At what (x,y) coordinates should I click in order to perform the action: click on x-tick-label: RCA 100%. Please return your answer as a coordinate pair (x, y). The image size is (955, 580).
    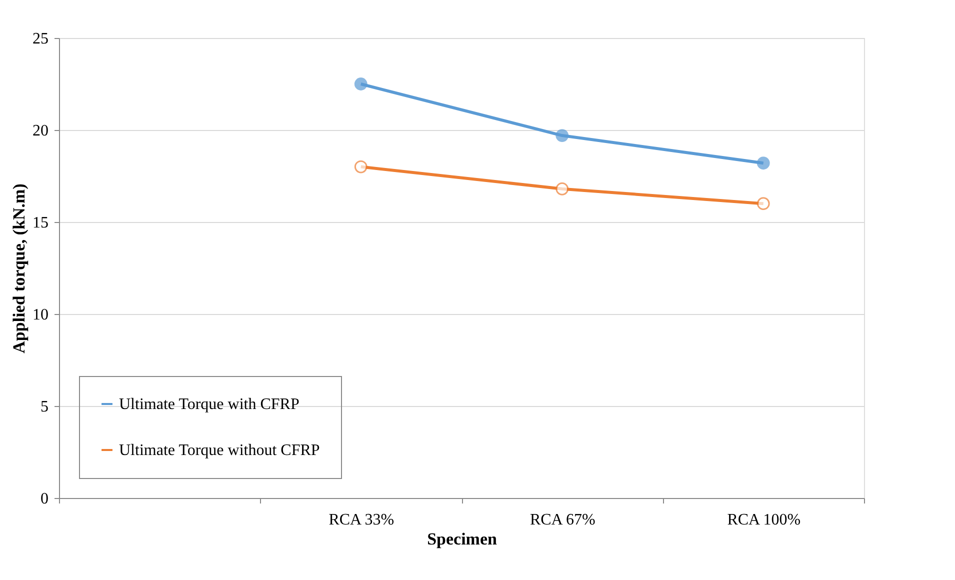
    Looking at the image, I should click on (764, 520).